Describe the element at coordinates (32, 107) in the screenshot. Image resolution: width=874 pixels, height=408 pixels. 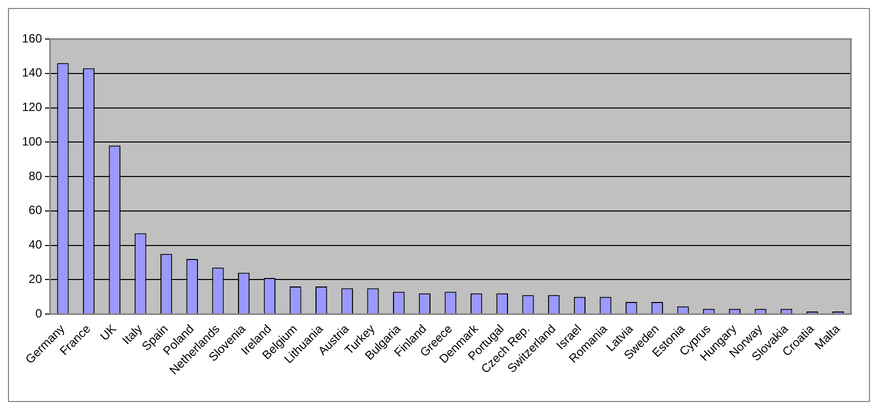
I see `y-tick-label: 120` at that location.